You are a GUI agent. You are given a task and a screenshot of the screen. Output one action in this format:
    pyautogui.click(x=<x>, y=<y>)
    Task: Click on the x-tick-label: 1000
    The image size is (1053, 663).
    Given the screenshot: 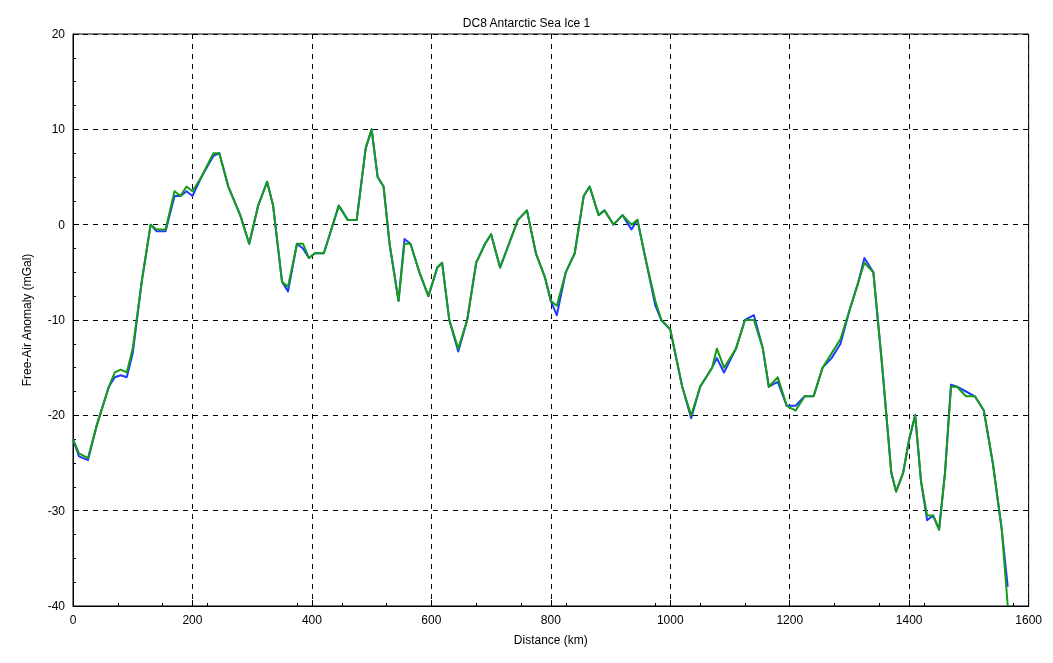 What is the action you would take?
    pyautogui.click(x=670, y=620)
    